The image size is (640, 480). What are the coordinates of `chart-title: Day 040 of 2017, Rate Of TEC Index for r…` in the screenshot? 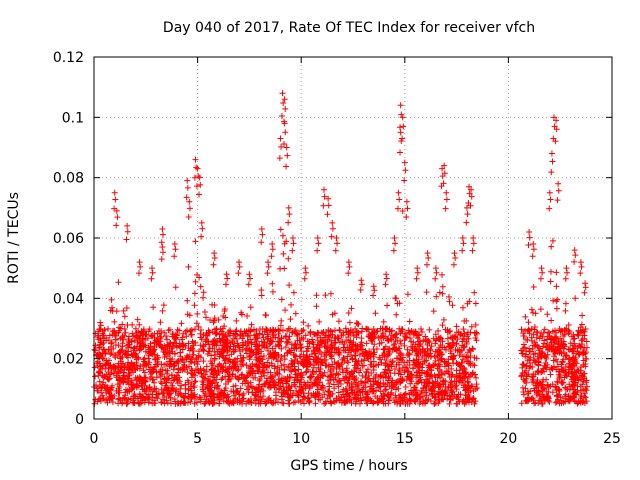 It's located at (349, 28).